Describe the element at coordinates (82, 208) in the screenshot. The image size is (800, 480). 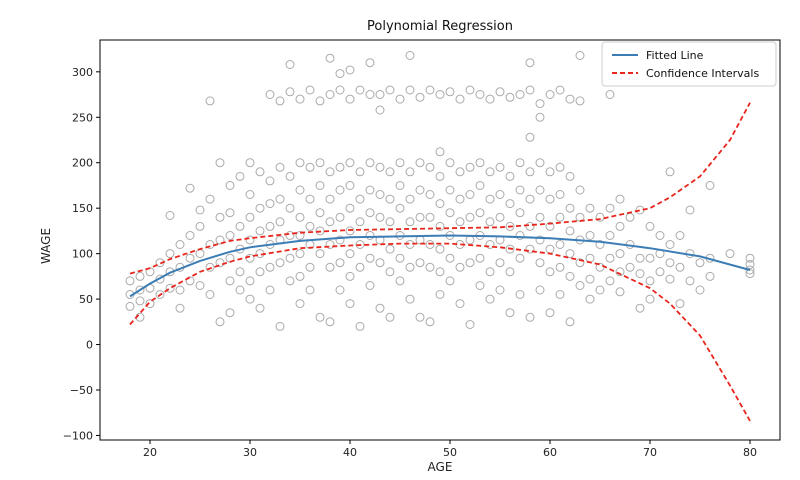
I see `y-tick-label: 150` at that location.